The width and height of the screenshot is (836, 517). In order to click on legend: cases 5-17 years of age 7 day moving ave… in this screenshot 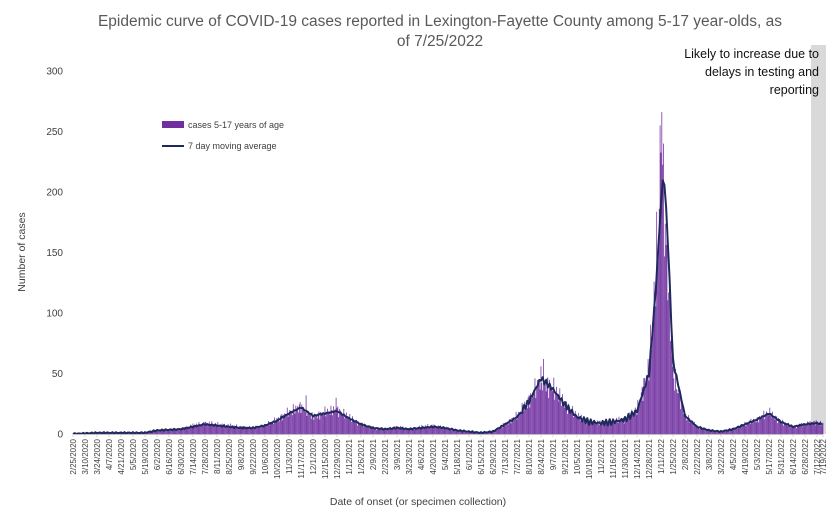, I will do `click(223, 135)`.